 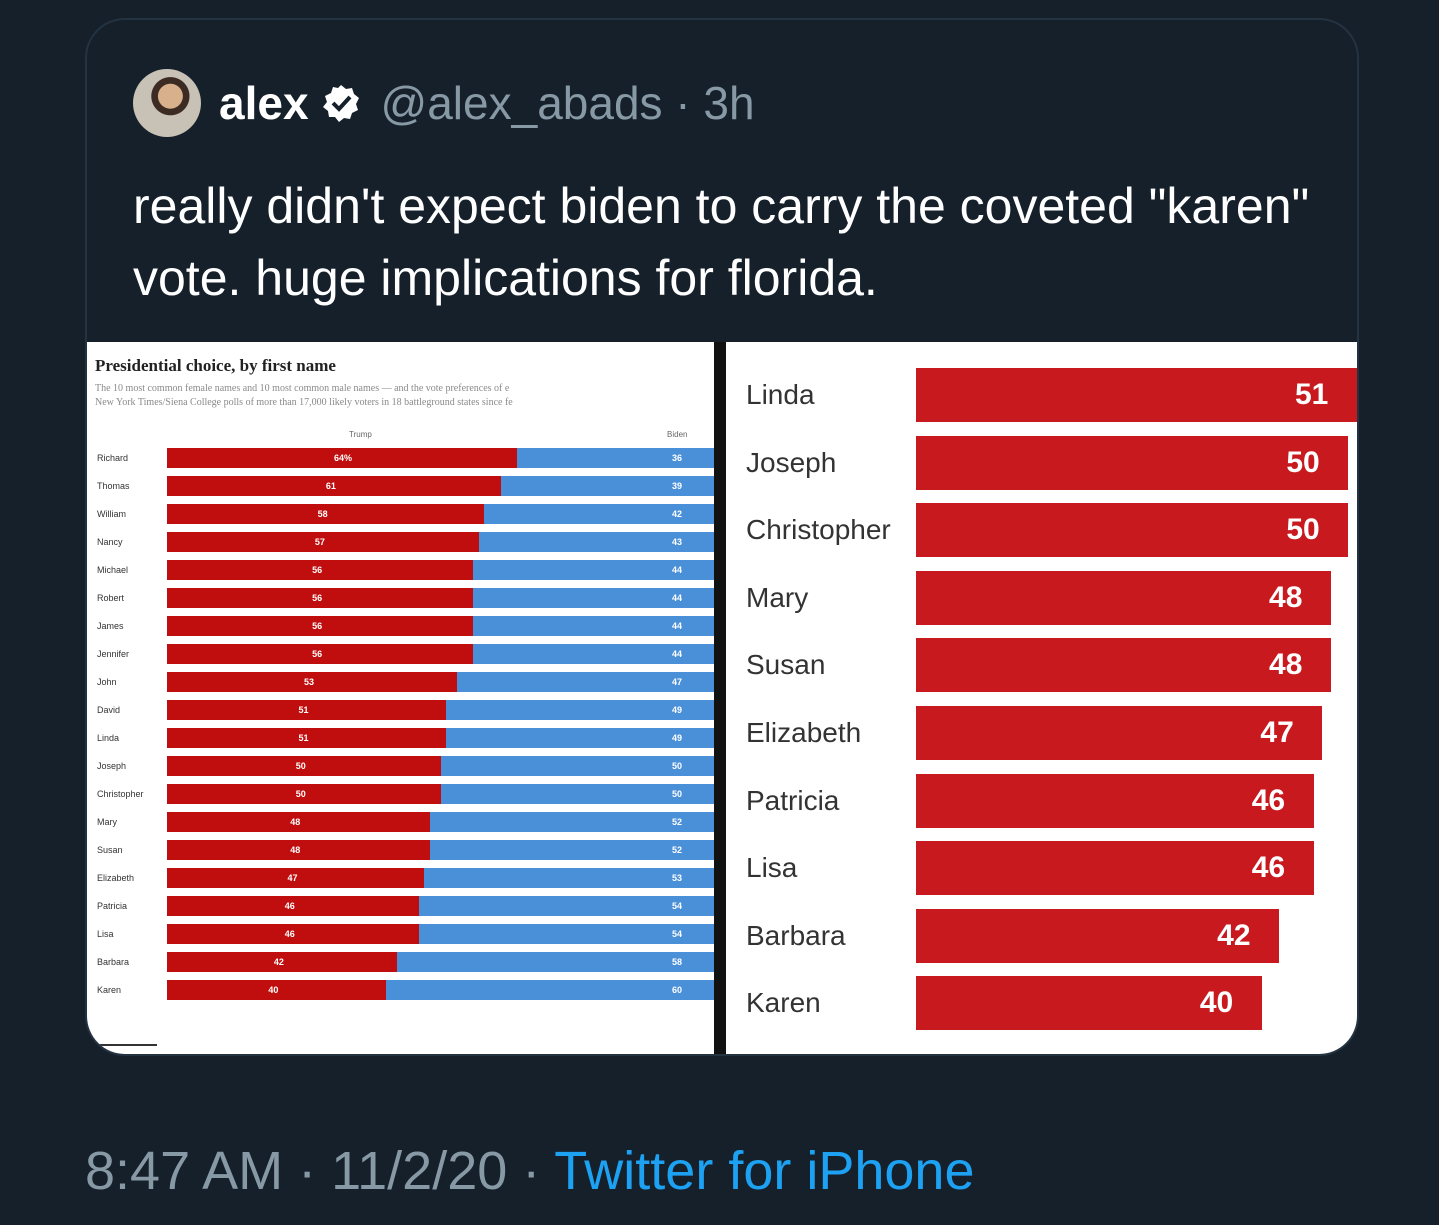 I want to click on biden-value-label: 42, so click(x=677, y=514).